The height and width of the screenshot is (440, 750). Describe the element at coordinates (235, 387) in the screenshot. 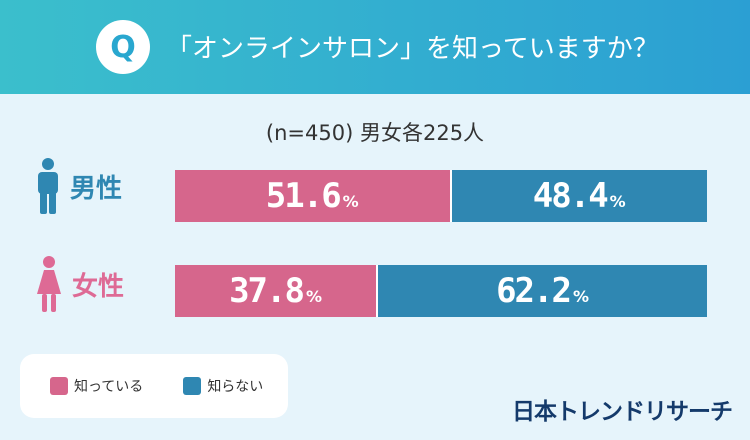

I see `legend-label: 知らない` at that location.